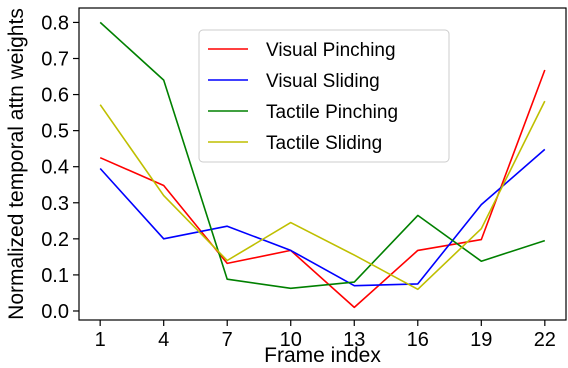 This screenshot has height=368, width=568. Describe the element at coordinates (55, 96) in the screenshot. I see `y-tick-label: 0.6` at that location.